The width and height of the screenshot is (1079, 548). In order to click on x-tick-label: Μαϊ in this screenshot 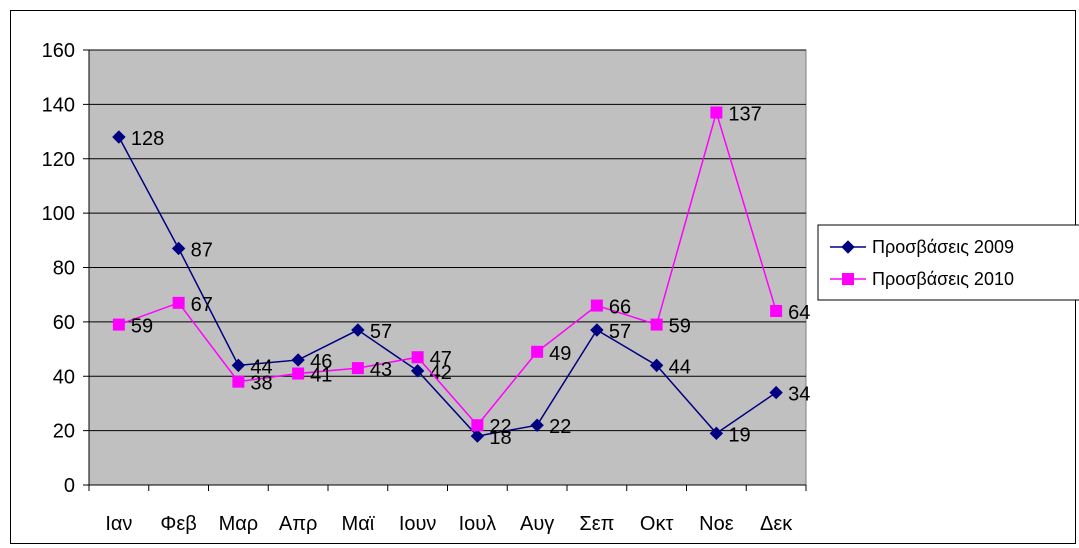, I will do `click(358, 524)`.